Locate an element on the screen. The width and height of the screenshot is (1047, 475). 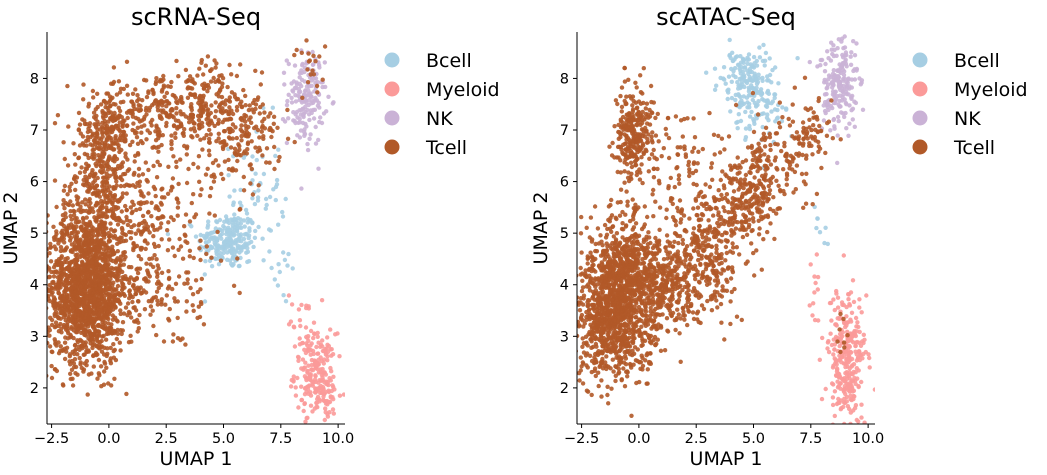
x-tick-label: 0.0 is located at coordinates (108, 439).